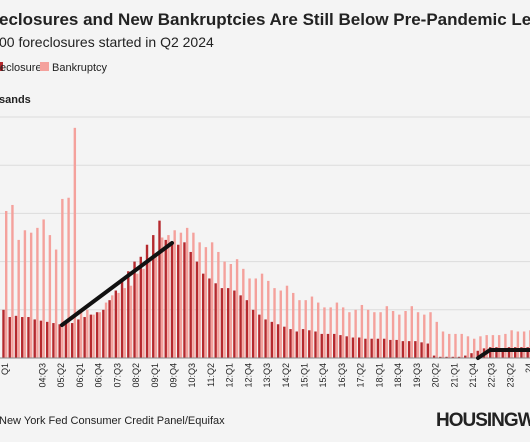  What do you see at coordinates (379, 375) in the screenshot?
I see `x-tick-label: 18:Q1` at bounding box center [379, 375].